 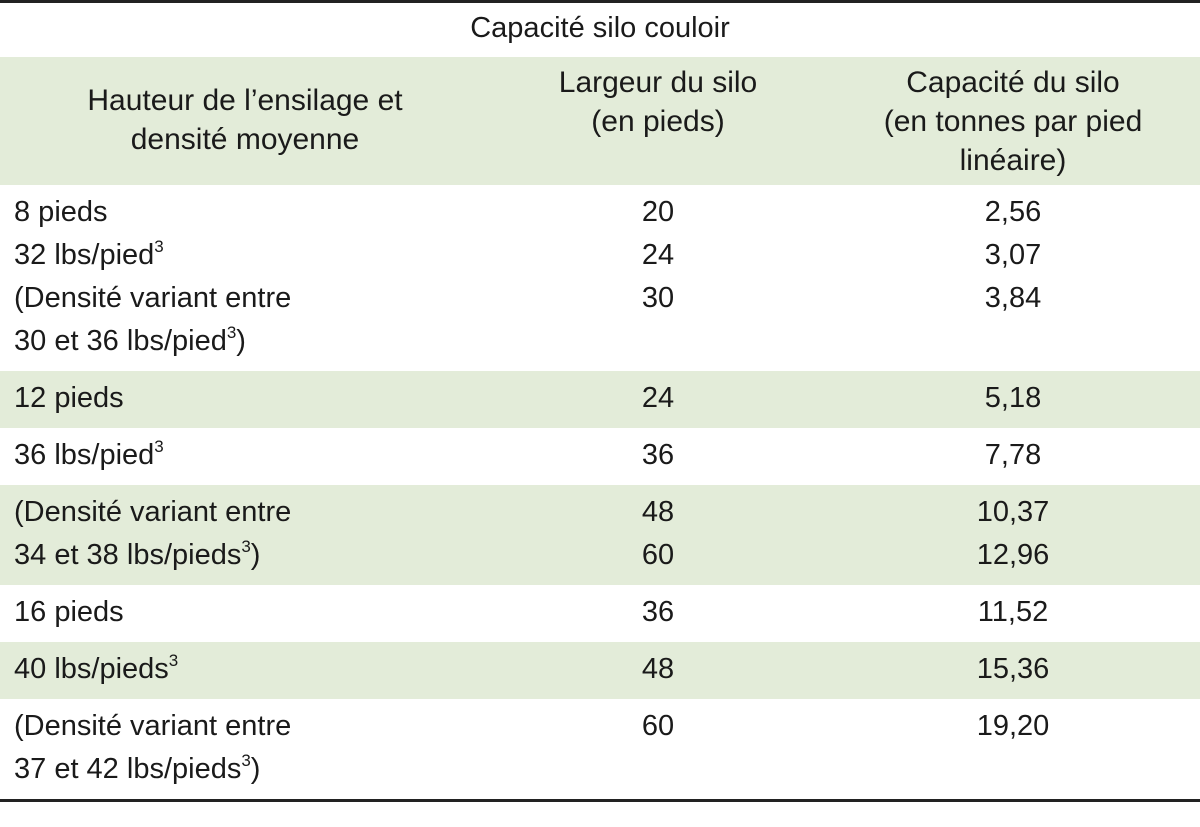 What do you see at coordinates (84, 455) in the screenshot?
I see `cell-text: 36 lbs/pied` at bounding box center [84, 455].